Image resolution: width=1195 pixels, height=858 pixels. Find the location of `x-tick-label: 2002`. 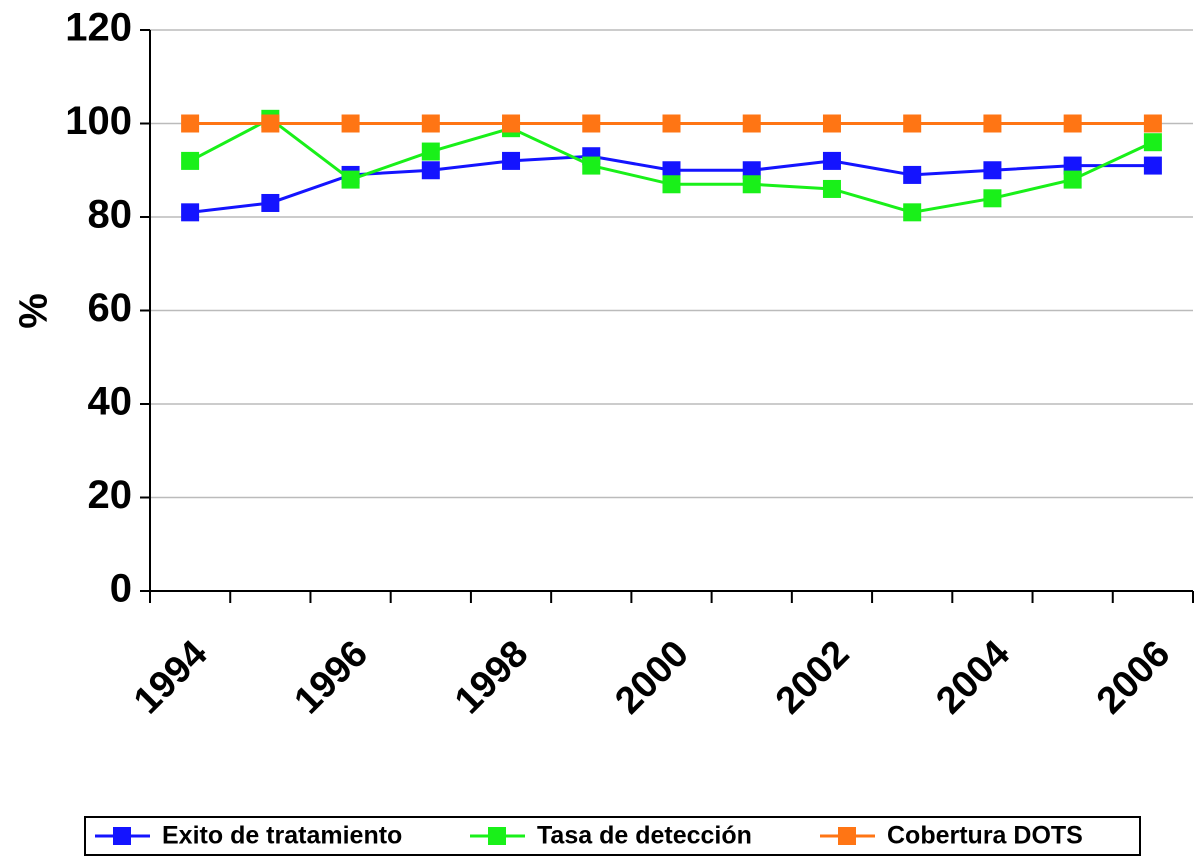

x-tick-label: 2002 is located at coordinates (812, 677).